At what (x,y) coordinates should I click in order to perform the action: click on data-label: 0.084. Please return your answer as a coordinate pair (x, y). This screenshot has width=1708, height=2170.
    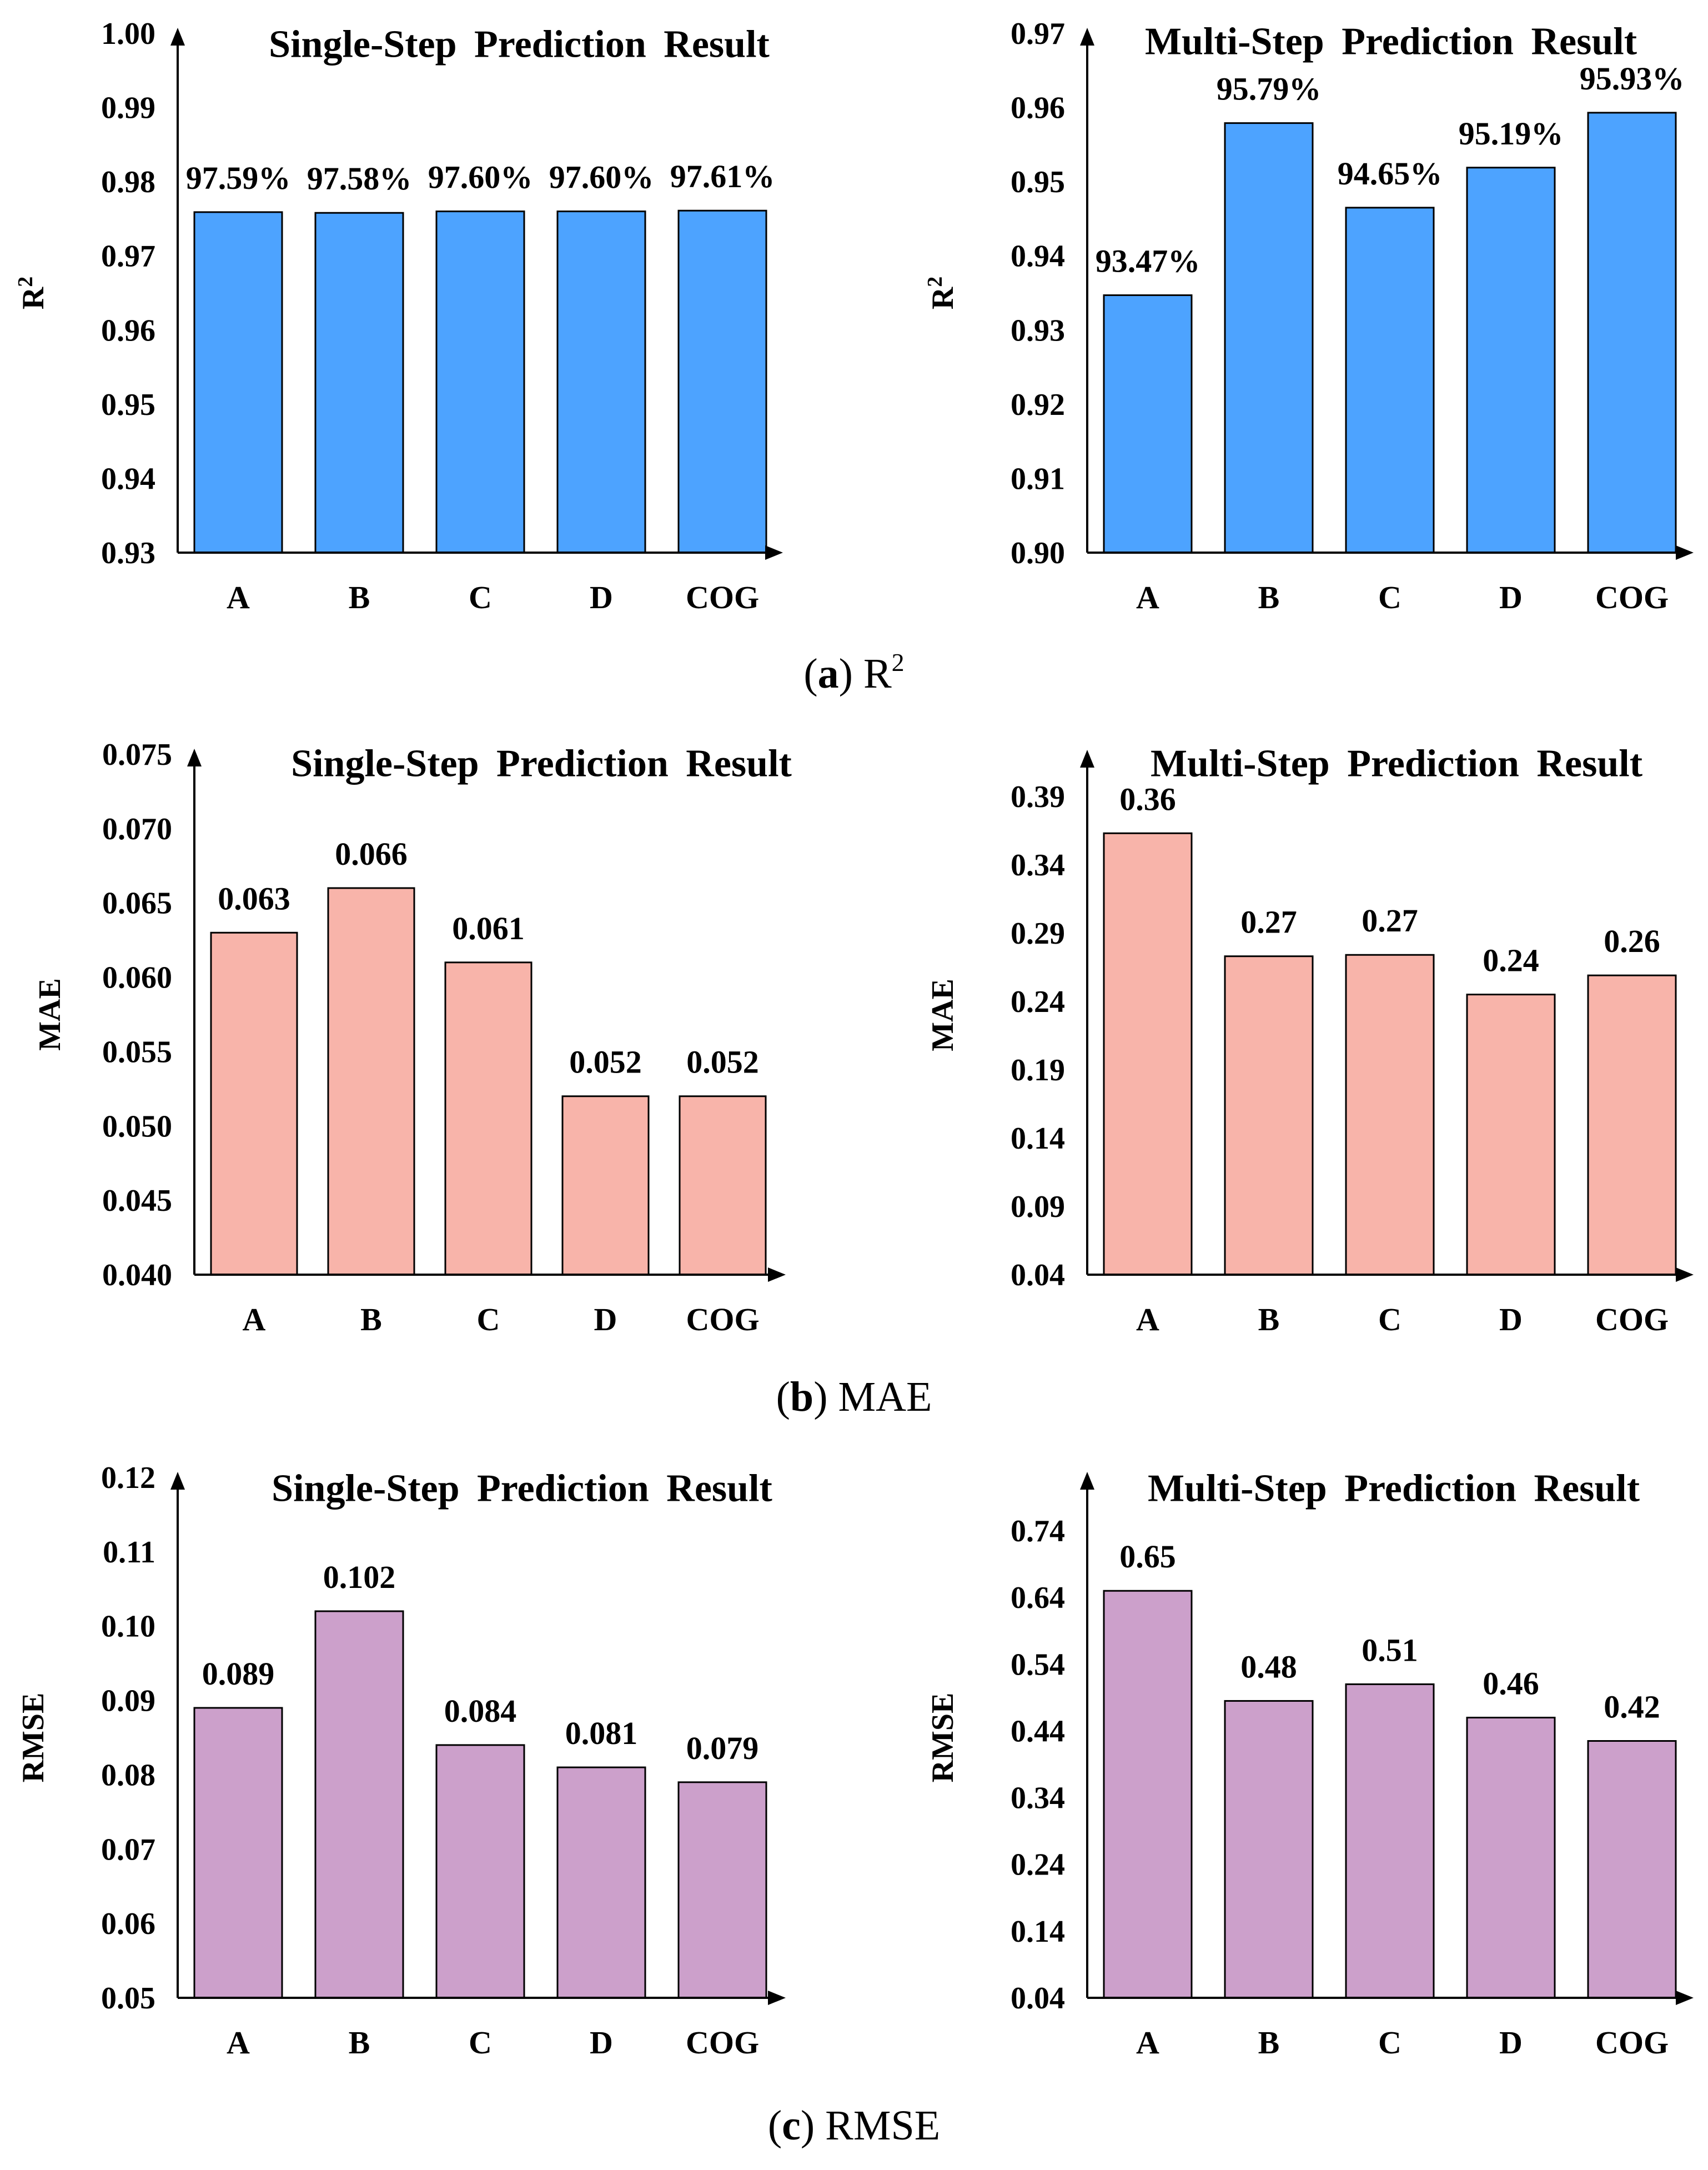
    Looking at the image, I should click on (480, 1711).